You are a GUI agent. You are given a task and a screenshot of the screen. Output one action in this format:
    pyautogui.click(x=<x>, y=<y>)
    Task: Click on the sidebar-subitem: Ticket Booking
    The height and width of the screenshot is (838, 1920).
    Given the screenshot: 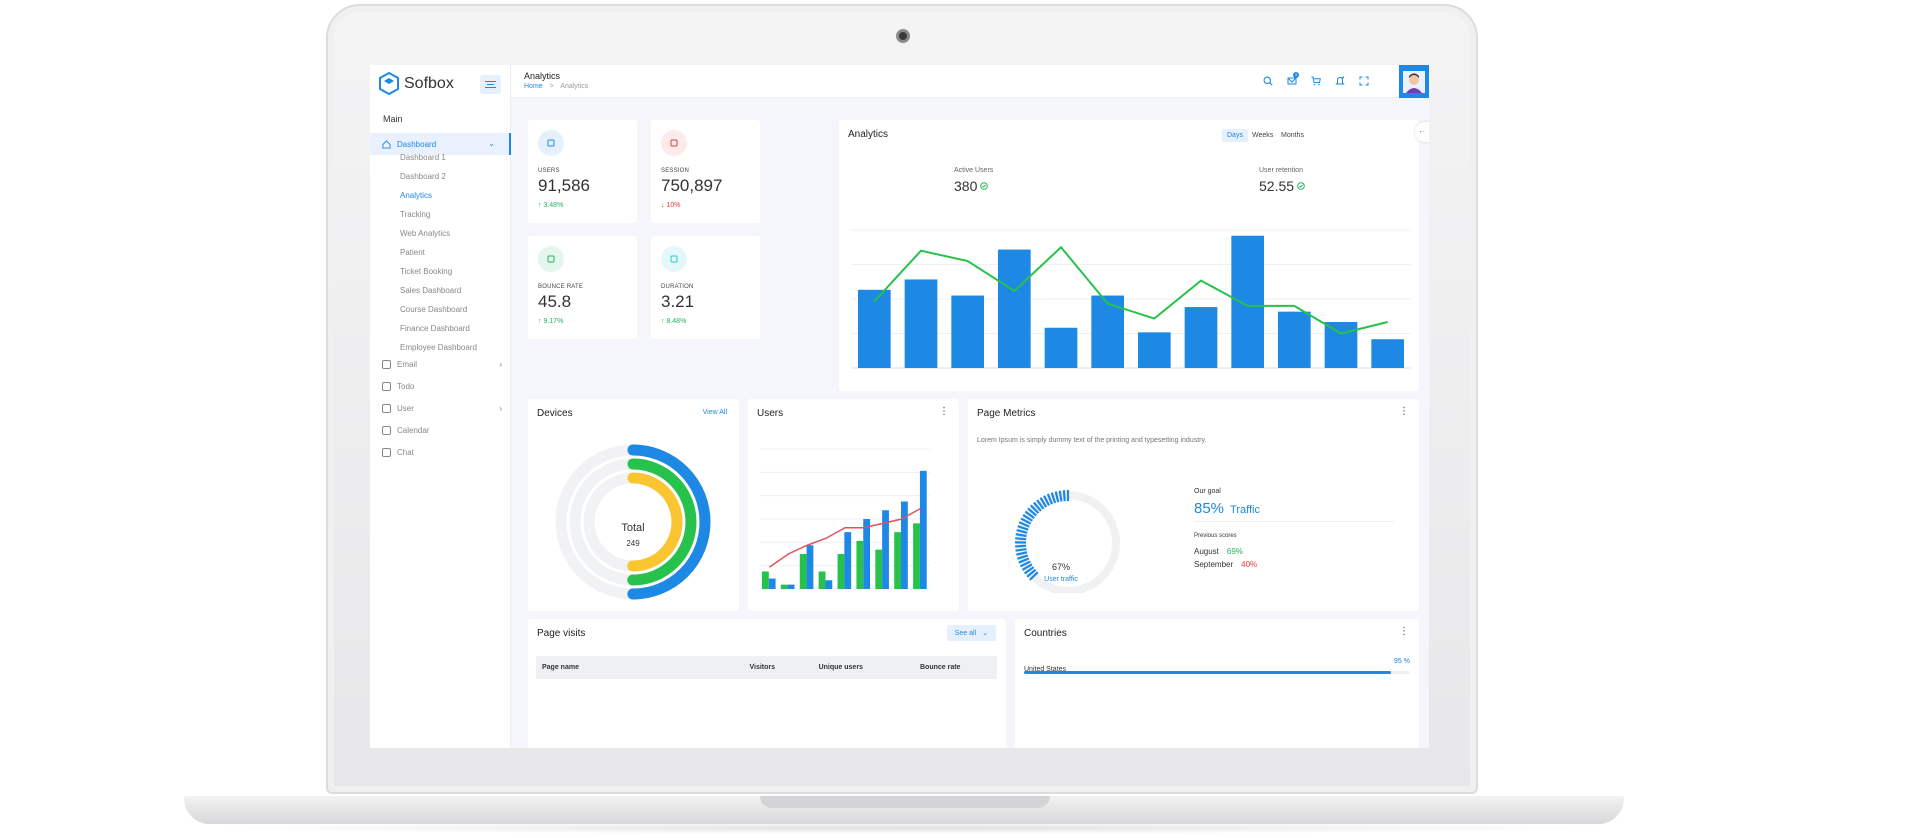 What is the action you would take?
    pyautogui.click(x=426, y=271)
    